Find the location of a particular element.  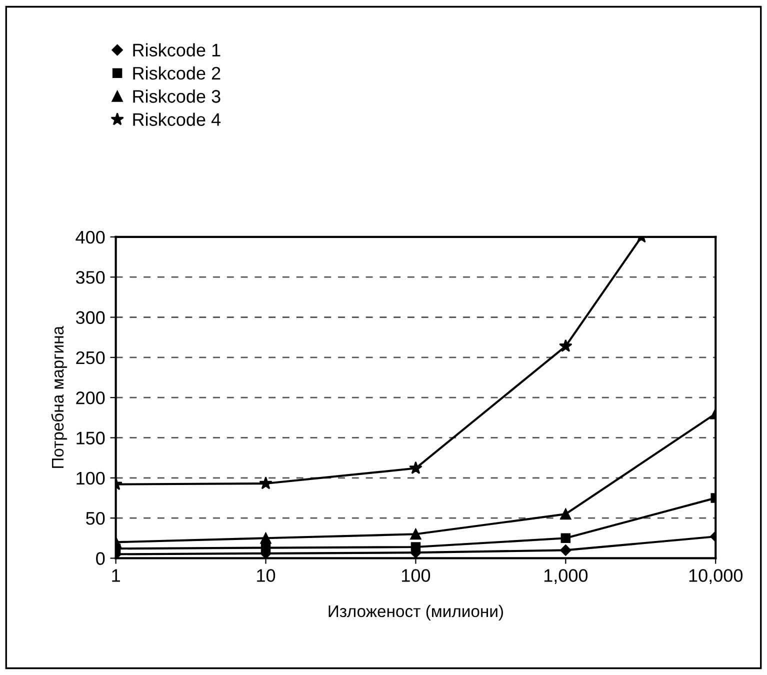

legend-label: Riskcode 2 is located at coordinates (176, 73).